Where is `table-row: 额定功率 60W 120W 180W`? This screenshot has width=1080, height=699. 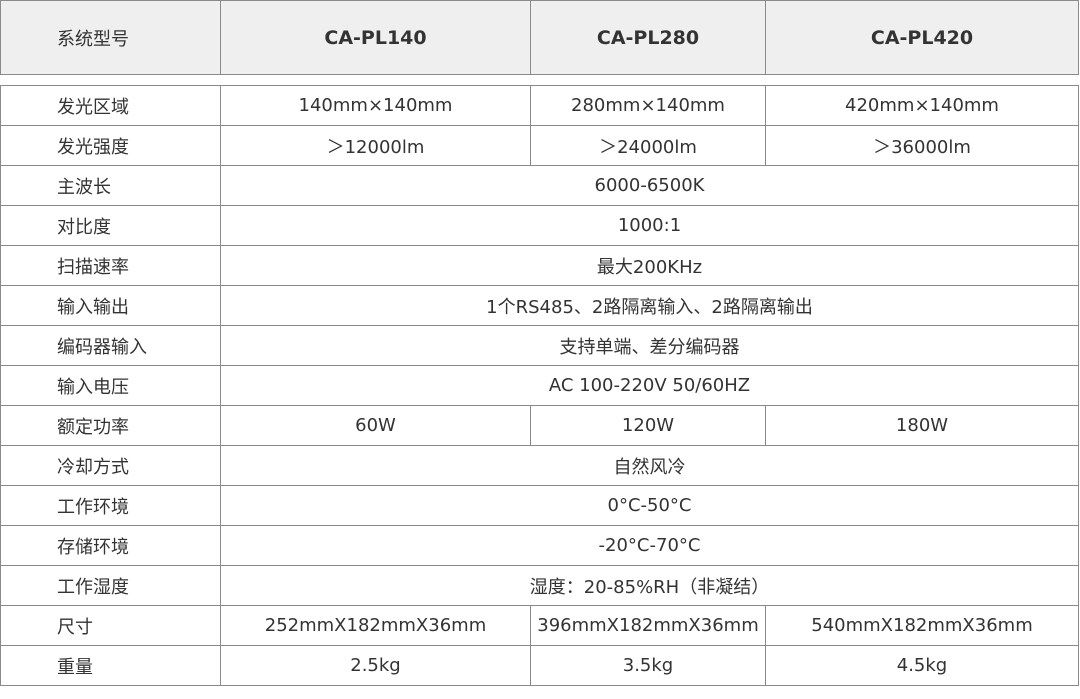 table-row: 额定功率 60W 120W 180W is located at coordinates (539, 425).